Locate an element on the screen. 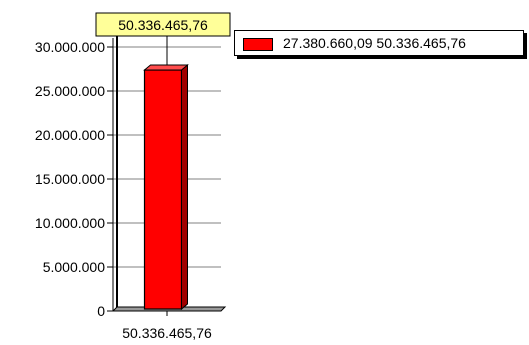  x-axis: 50.336.465,76 is located at coordinates (167, 326).